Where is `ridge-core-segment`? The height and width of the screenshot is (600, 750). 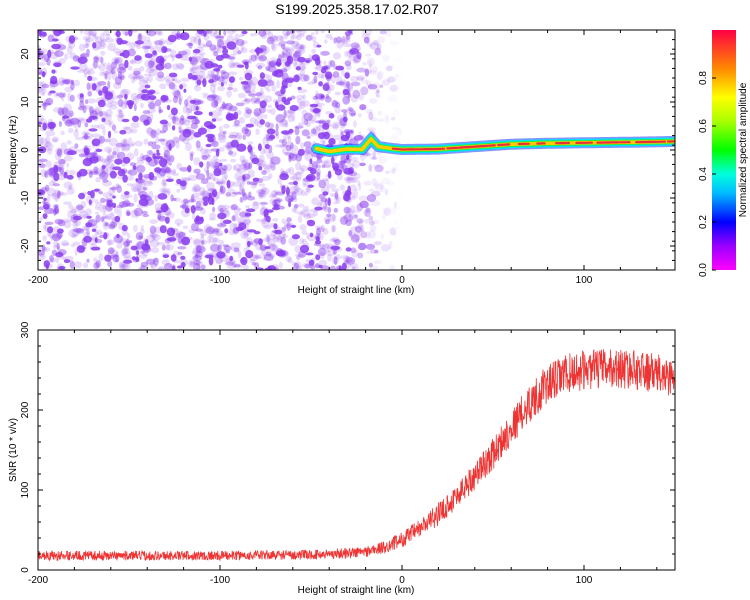
ridge-core-segment is located at coordinates (434, 149).